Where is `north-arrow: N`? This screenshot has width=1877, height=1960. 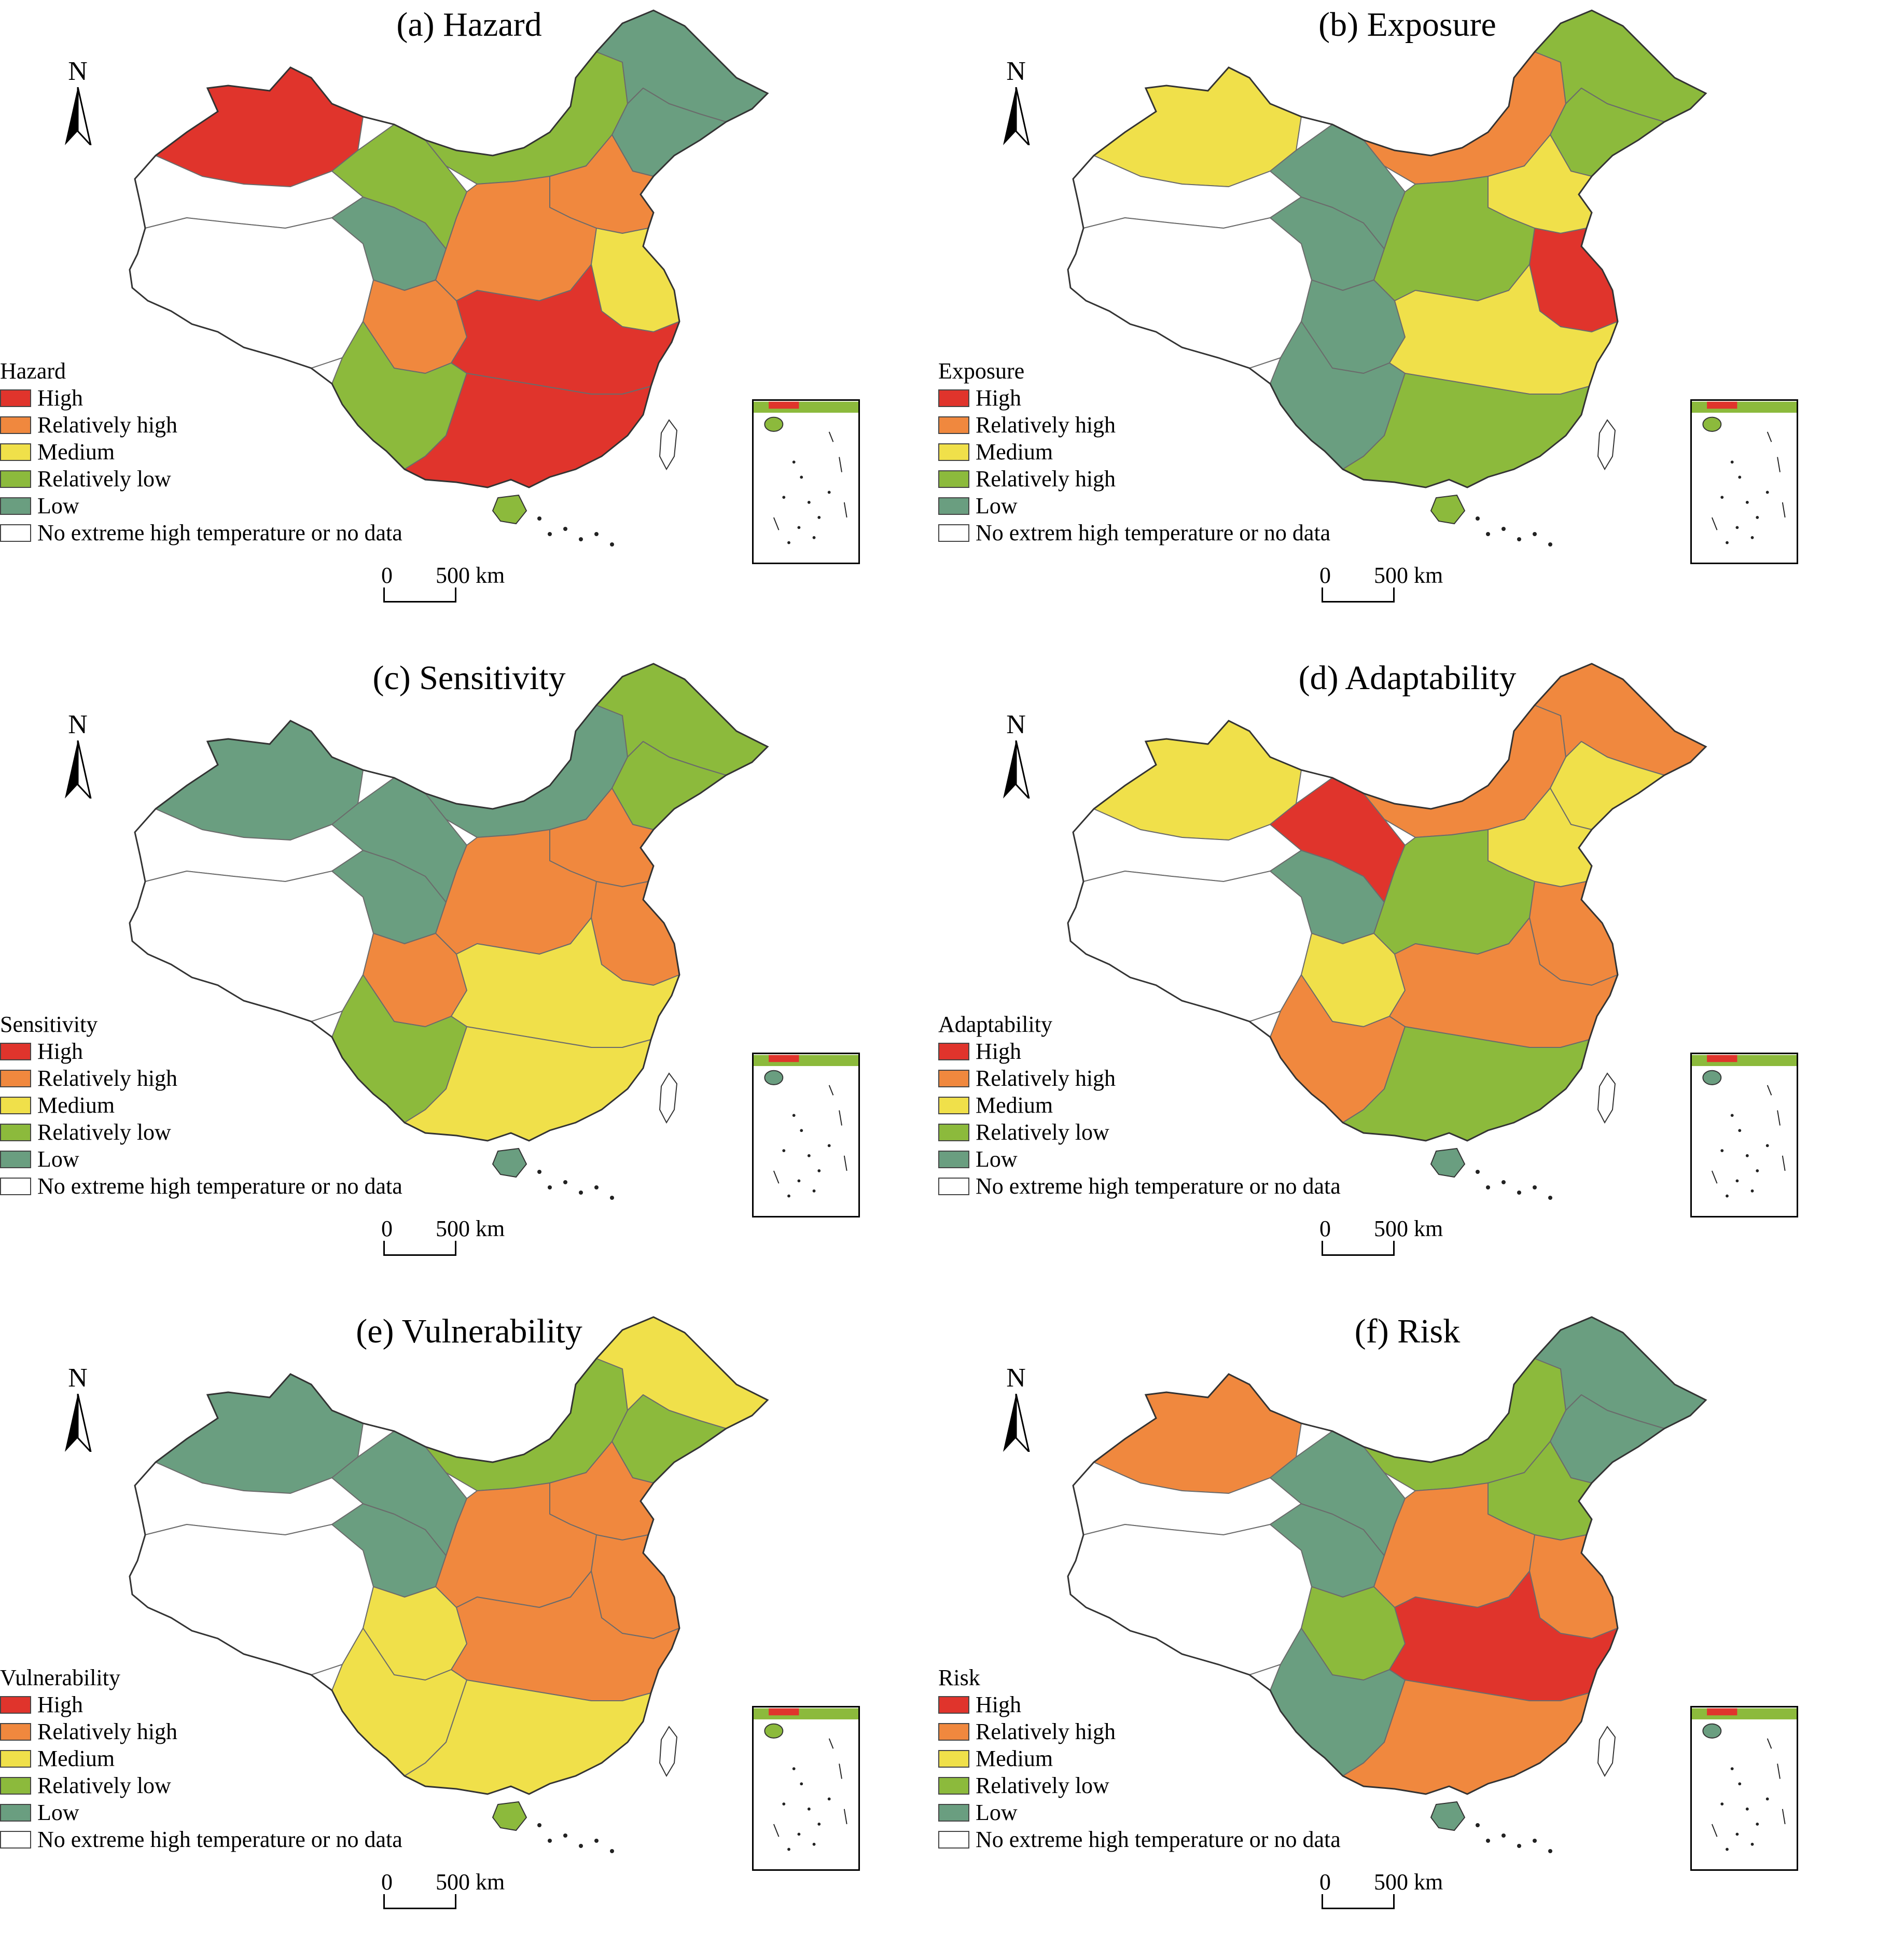 north-arrow: N is located at coordinates (1016, 754).